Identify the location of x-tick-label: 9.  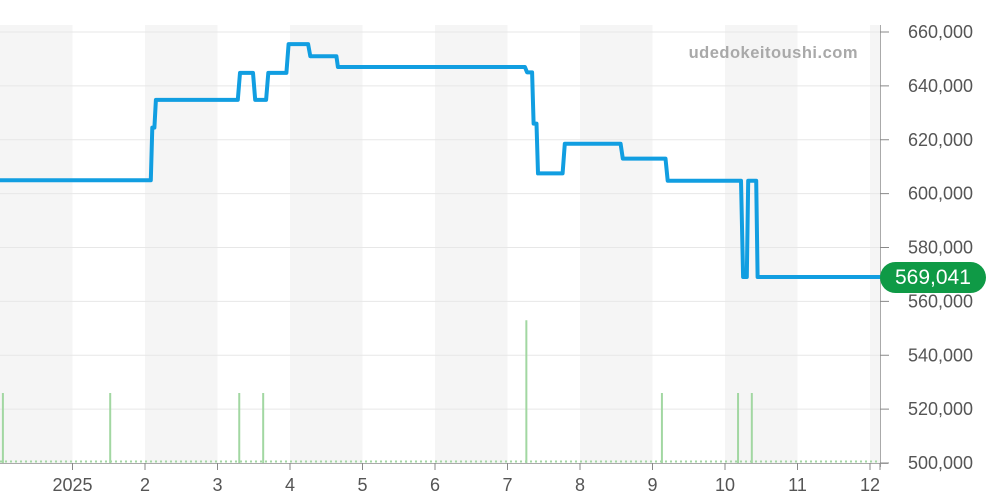
(652, 485).